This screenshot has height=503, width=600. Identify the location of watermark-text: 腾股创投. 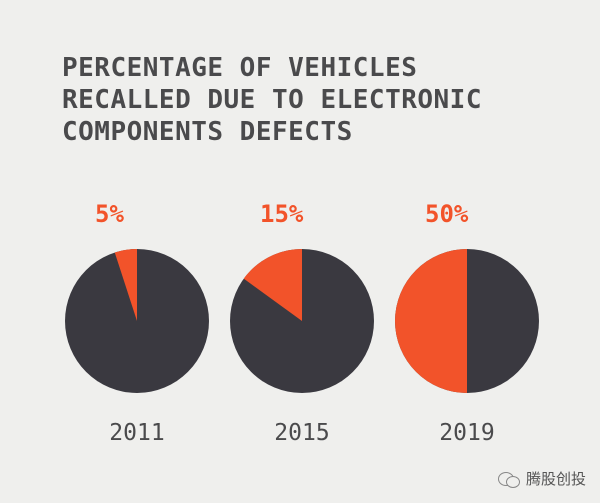
(555, 479).